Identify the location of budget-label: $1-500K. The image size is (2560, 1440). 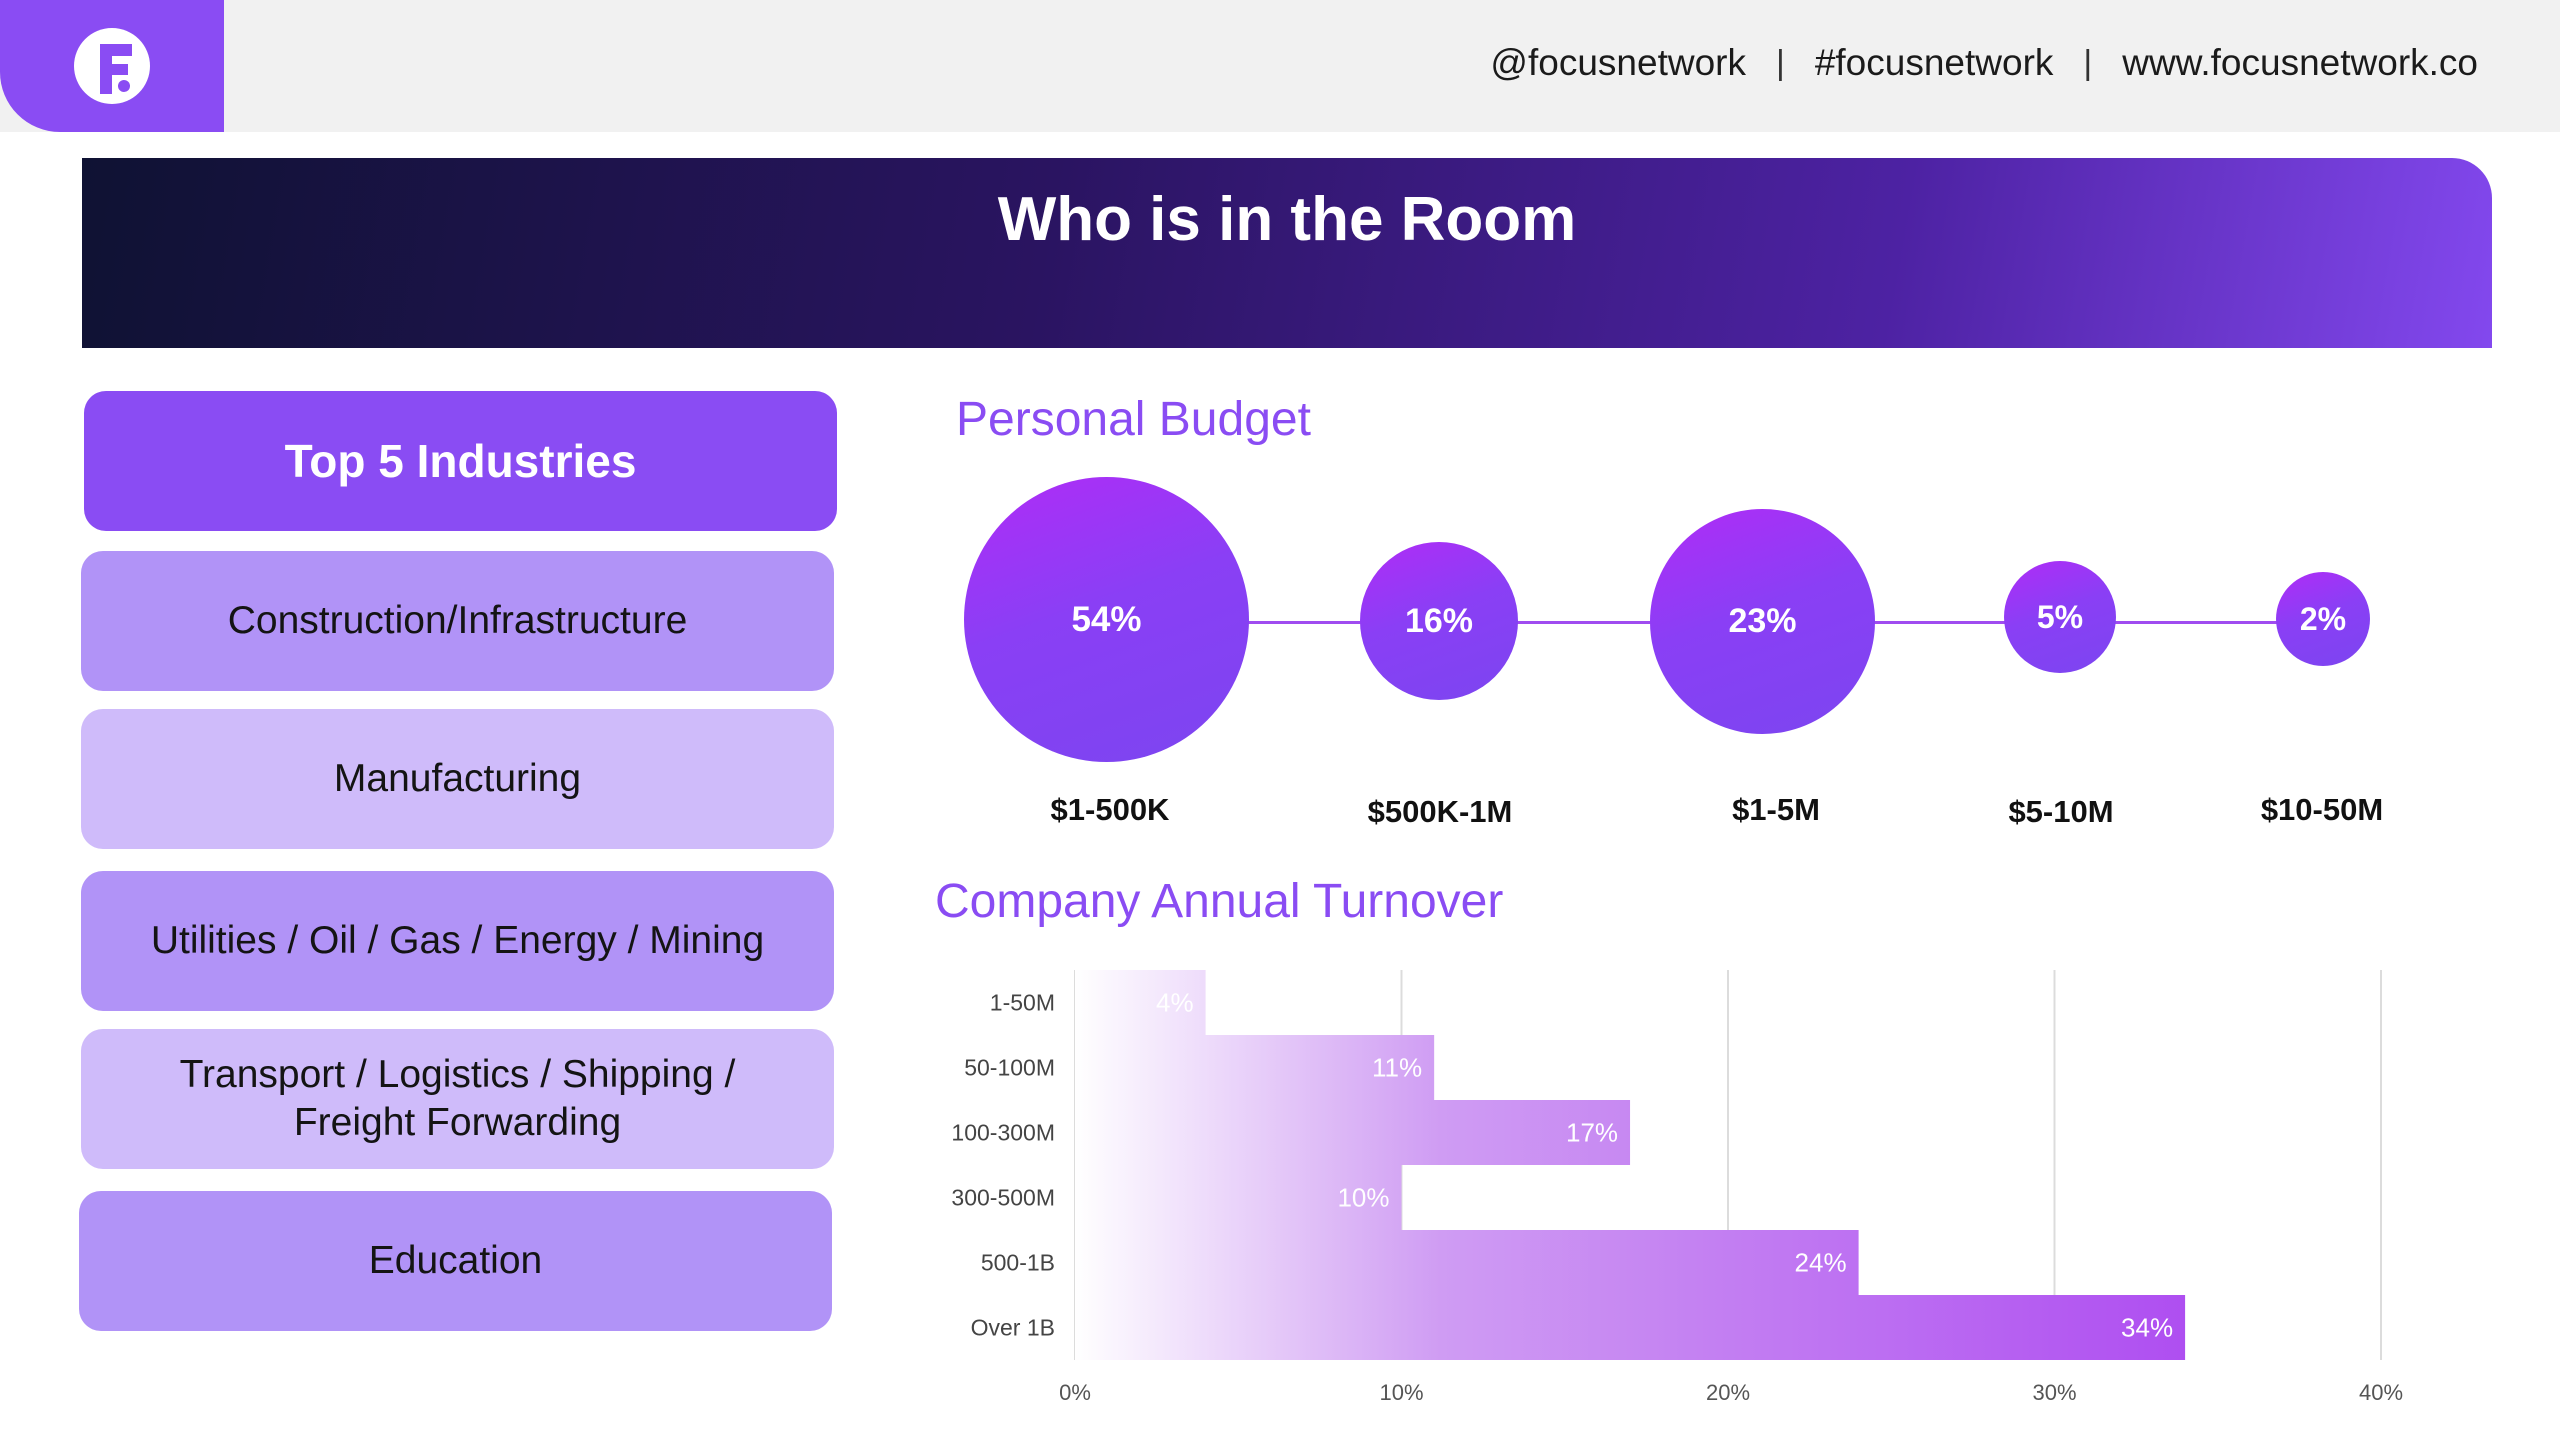
(1110, 809).